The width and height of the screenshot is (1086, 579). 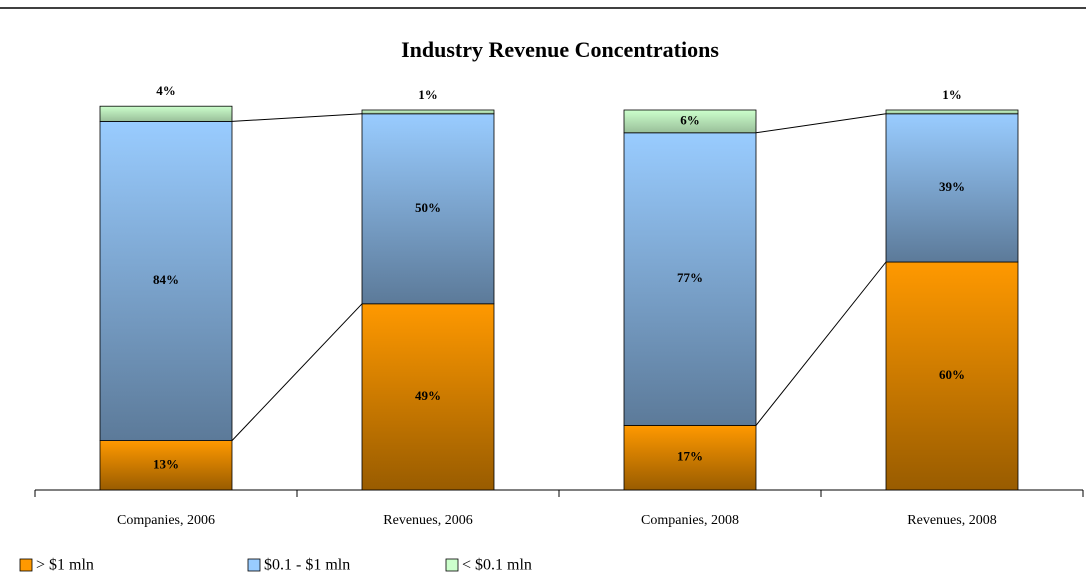 I want to click on data-label: 60%, so click(x=952, y=374).